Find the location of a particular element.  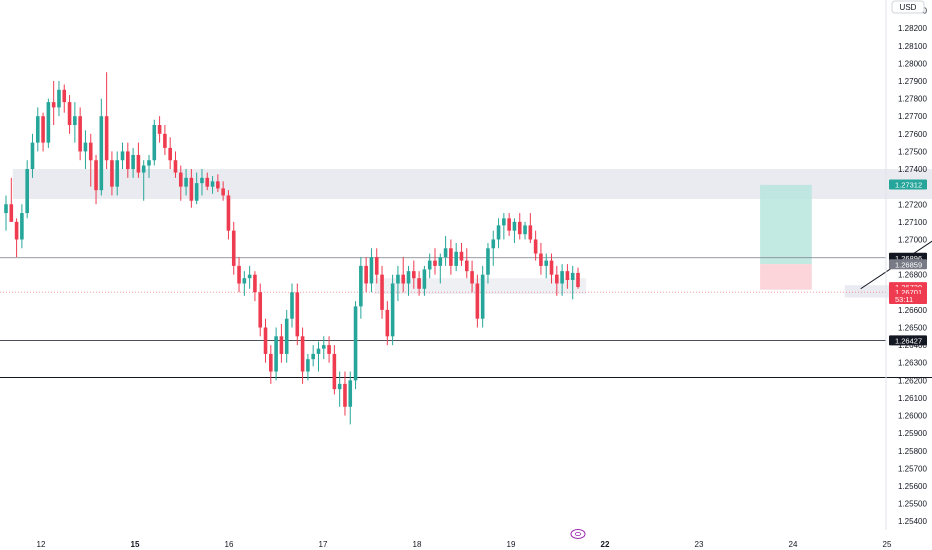

y-tick-label: 1.25600 is located at coordinates (912, 486).